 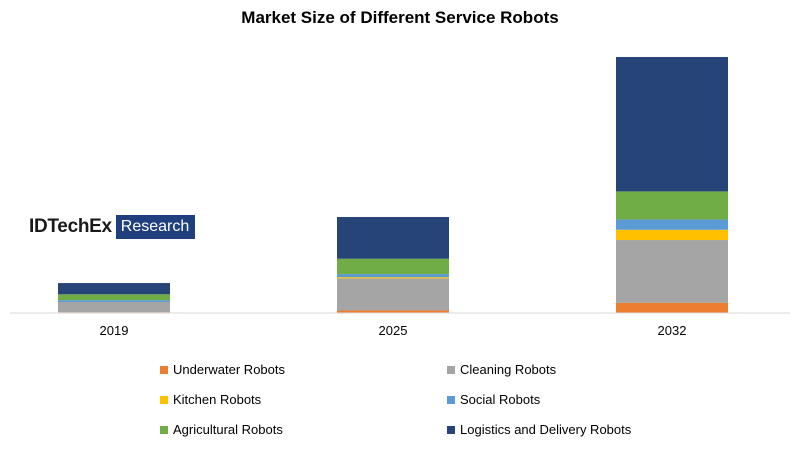 I want to click on legend-label: Agricultural Robots, so click(x=228, y=429).